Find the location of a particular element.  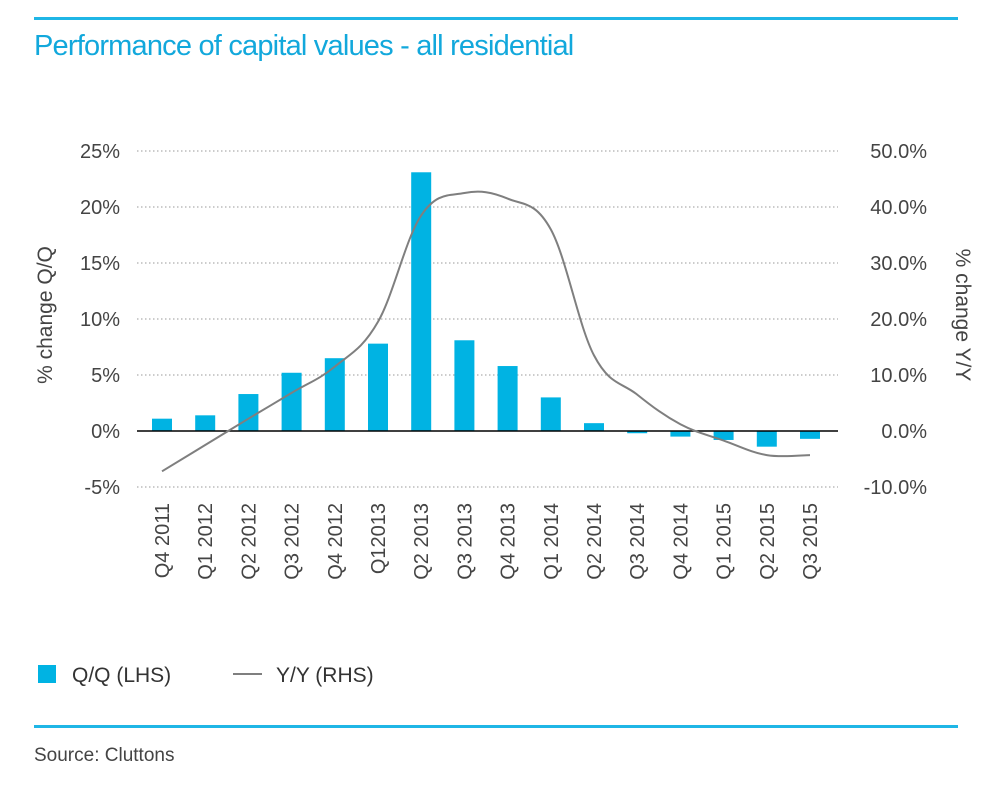

x-tick-label: Q3 2014 is located at coordinates (638, 541).